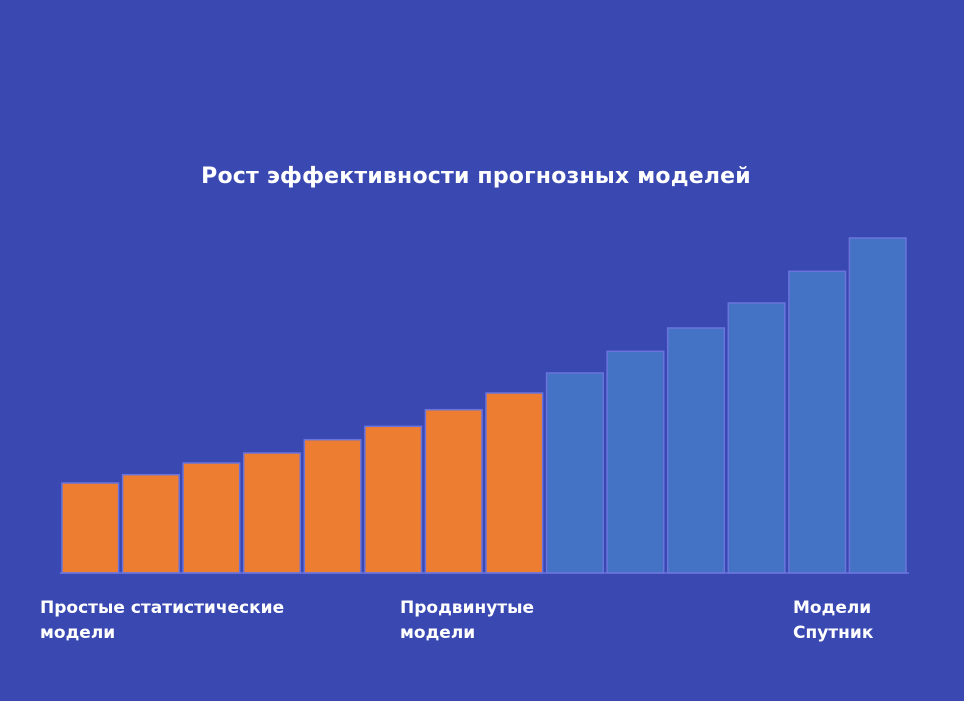  What do you see at coordinates (832, 608) in the screenshot?
I see `group-label-sputnik-line-1: Модели` at bounding box center [832, 608].